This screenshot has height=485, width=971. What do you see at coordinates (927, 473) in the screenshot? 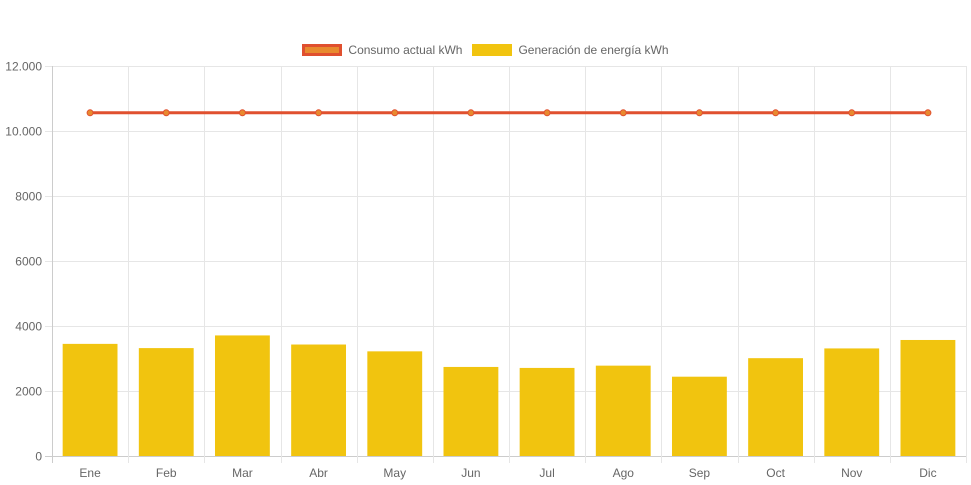
I see `x-tick-label: Dic` at bounding box center [927, 473].